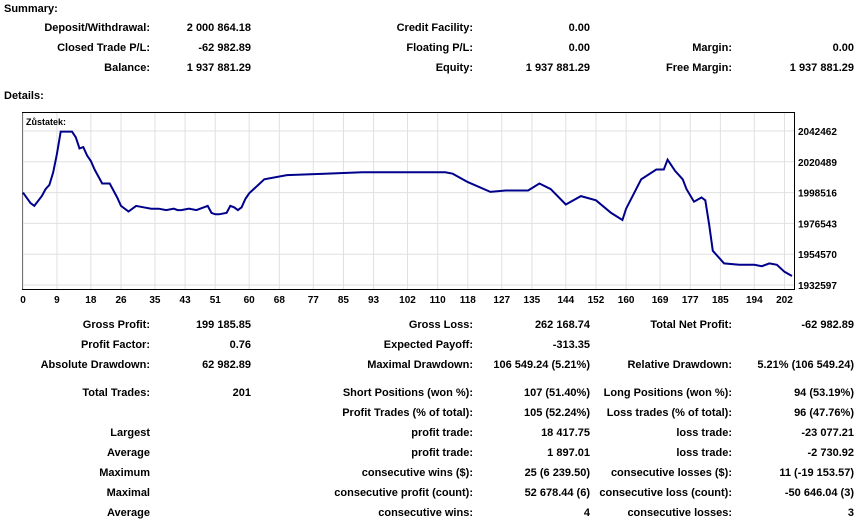  Describe the element at coordinates (754, 300) in the screenshot. I see `x-tick-label: 194` at that location.